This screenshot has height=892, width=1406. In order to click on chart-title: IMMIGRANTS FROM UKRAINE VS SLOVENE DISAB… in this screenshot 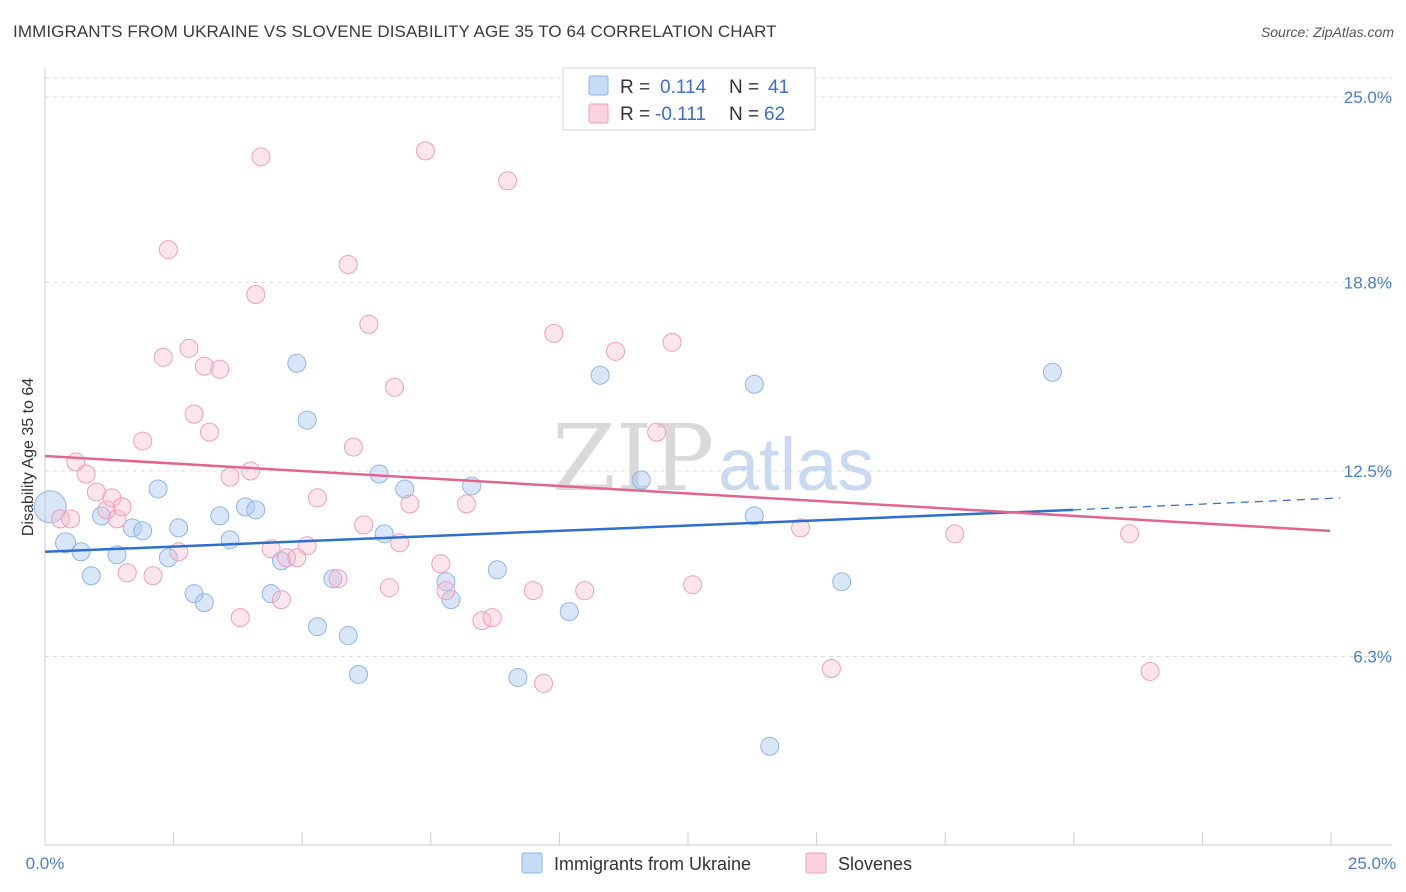, I will do `click(395, 31)`.